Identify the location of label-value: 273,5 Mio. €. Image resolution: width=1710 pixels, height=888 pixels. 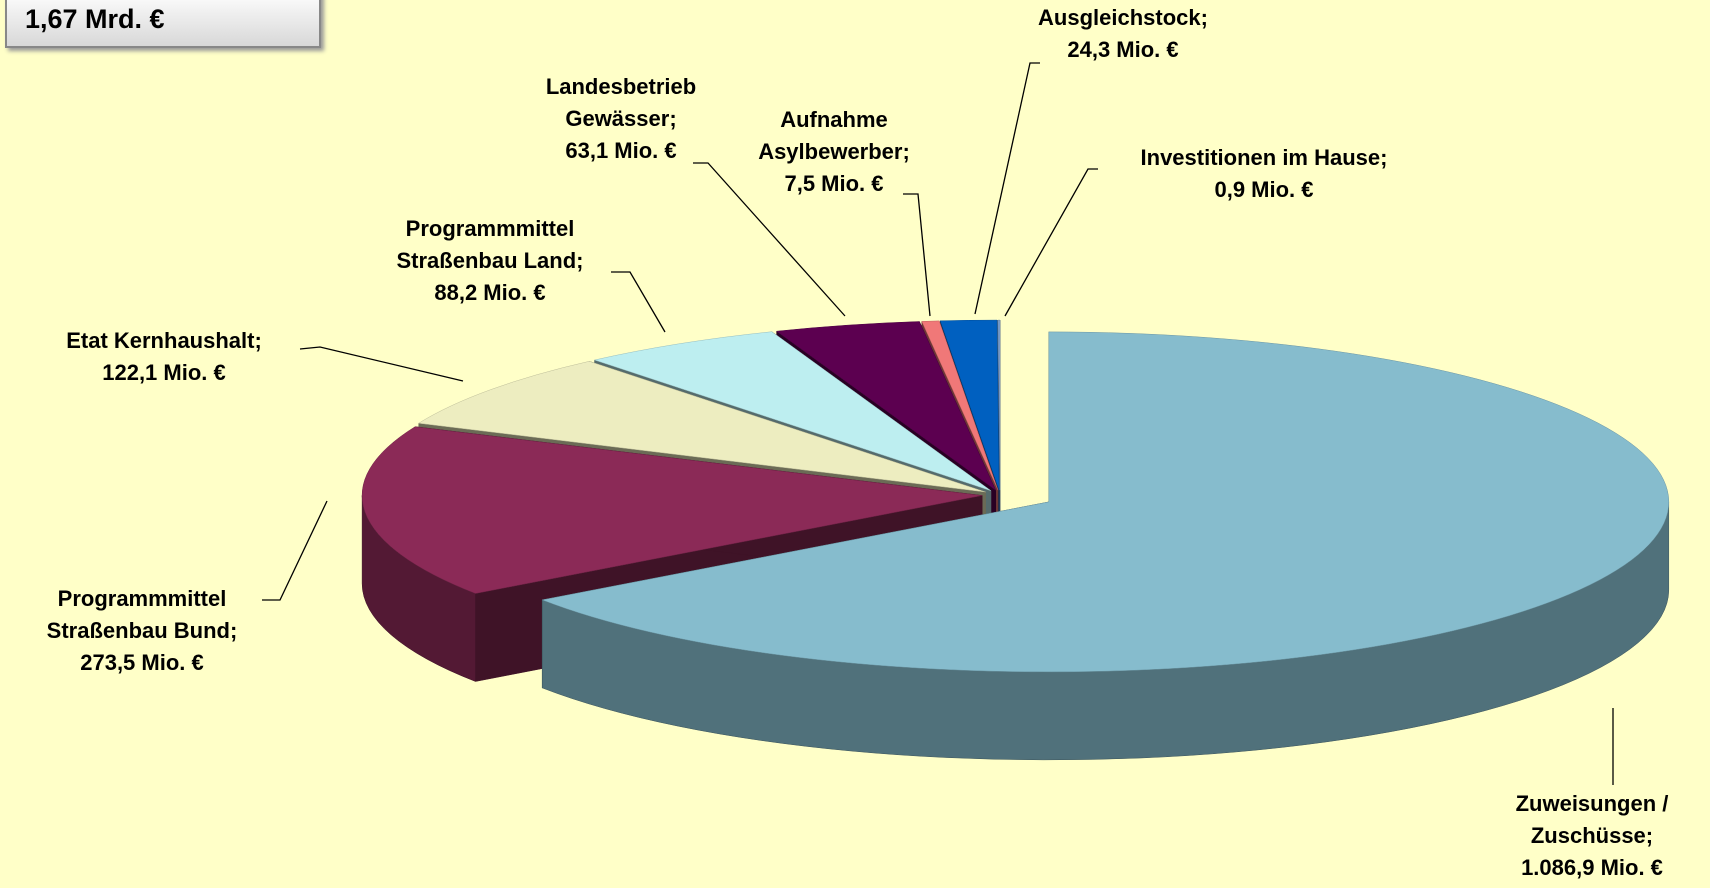
(142, 662).